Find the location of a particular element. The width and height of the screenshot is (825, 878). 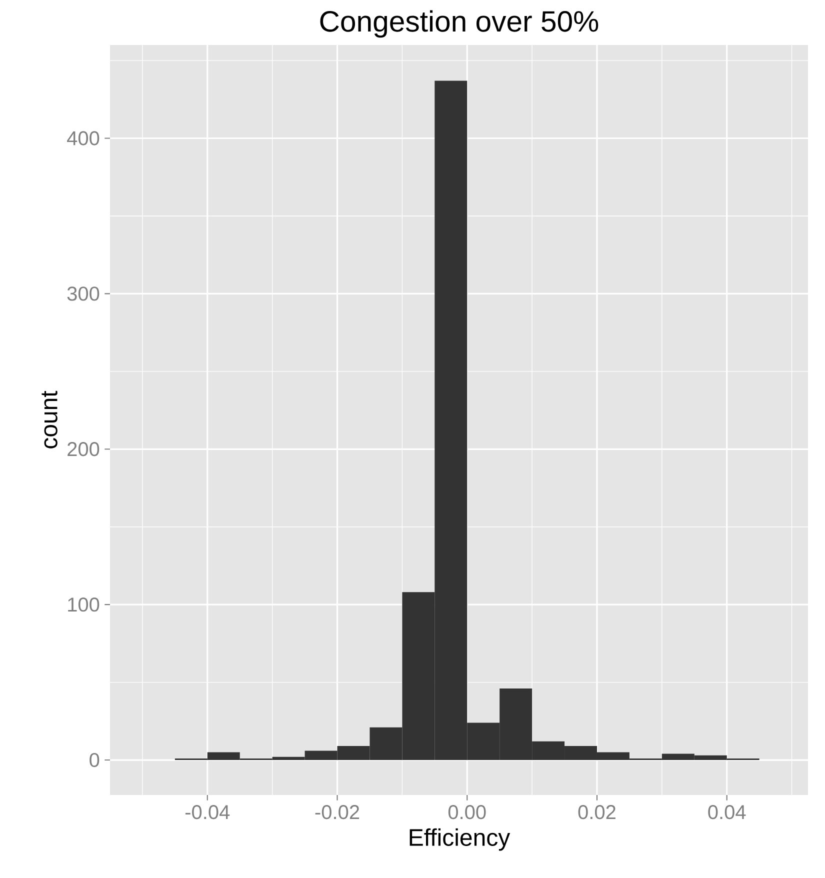

x-tick-label: 0.02 is located at coordinates (597, 812).